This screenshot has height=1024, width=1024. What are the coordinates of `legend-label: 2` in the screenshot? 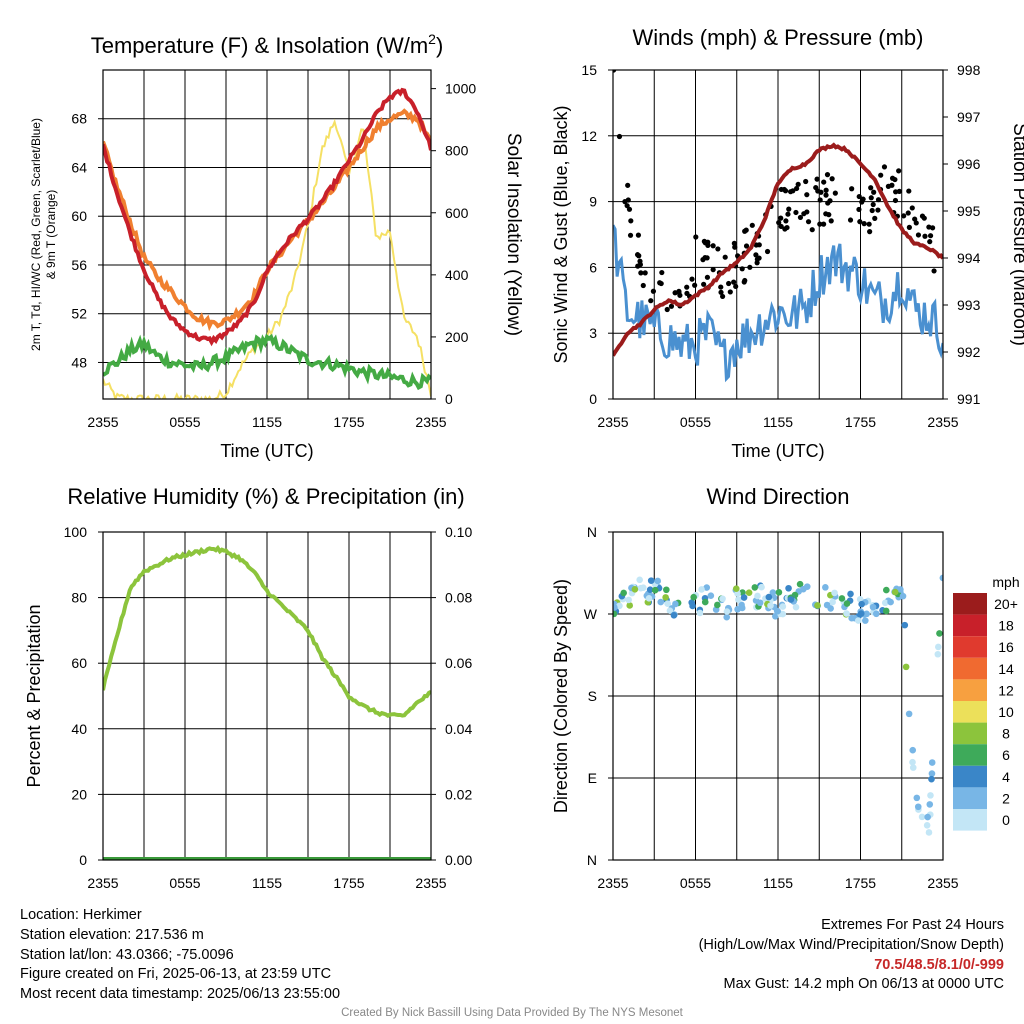 It's located at (1006, 798).